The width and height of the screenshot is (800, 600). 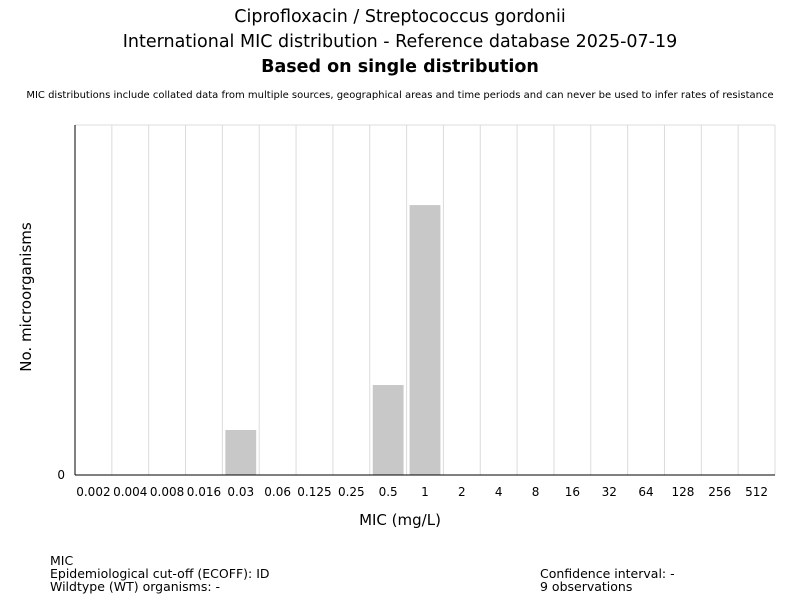 What do you see at coordinates (62, 560) in the screenshot?
I see `footer-mic: MIC` at bounding box center [62, 560].